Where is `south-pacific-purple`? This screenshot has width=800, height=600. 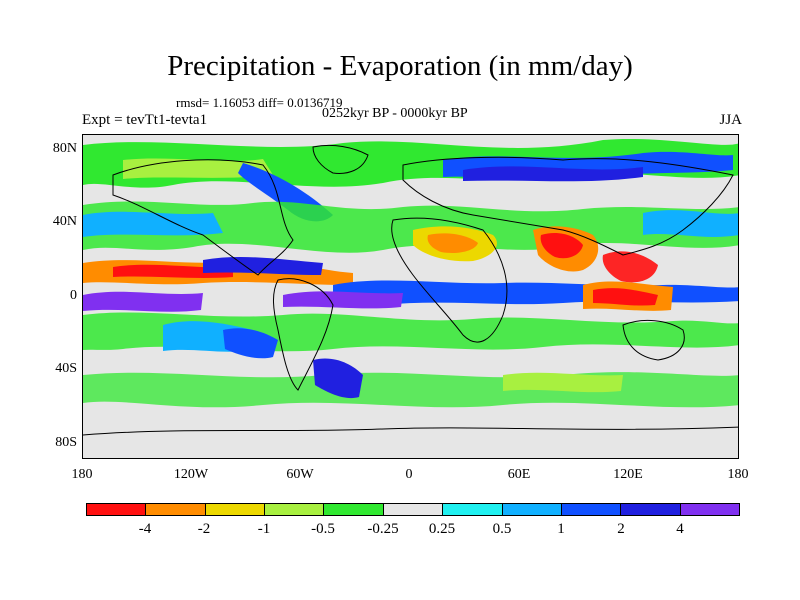
south-pacific-purple is located at coordinates (143, 301).